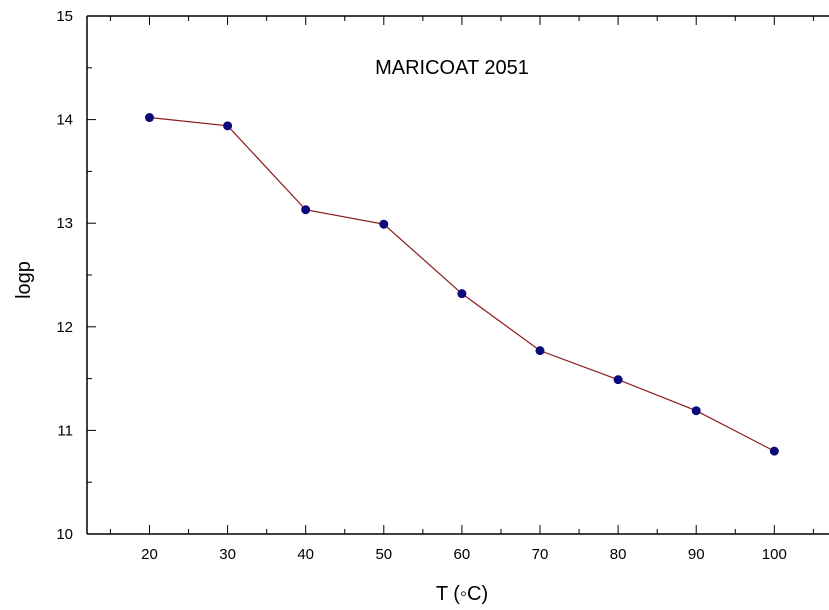  Describe the element at coordinates (305, 554) in the screenshot. I see `x-tick-label: 40` at that location.